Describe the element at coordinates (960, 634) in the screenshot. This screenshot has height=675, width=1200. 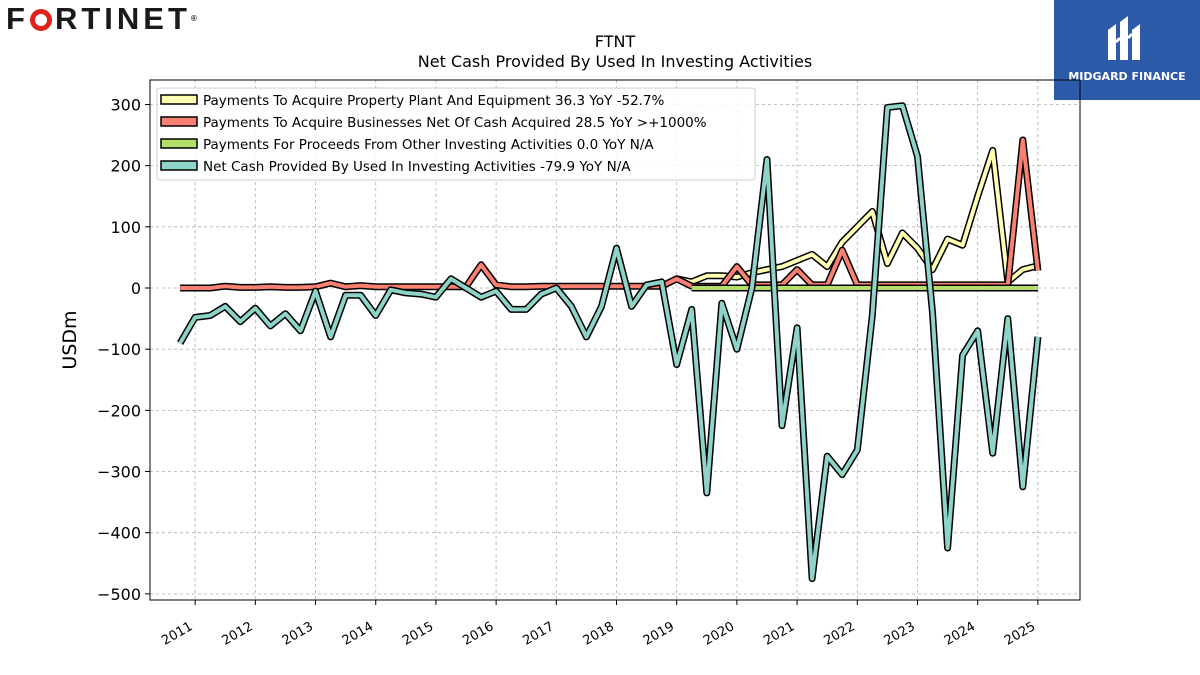
I see `x-tick-label: 2024` at that location.